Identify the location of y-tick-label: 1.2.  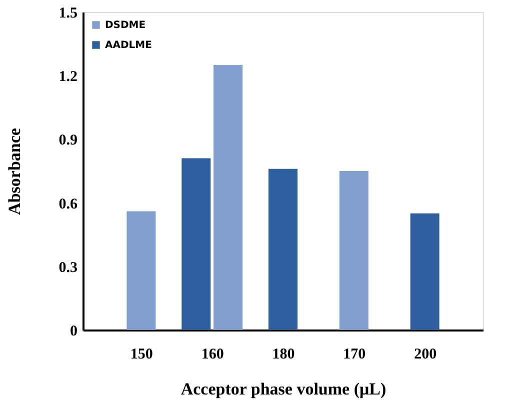
(68, 77).